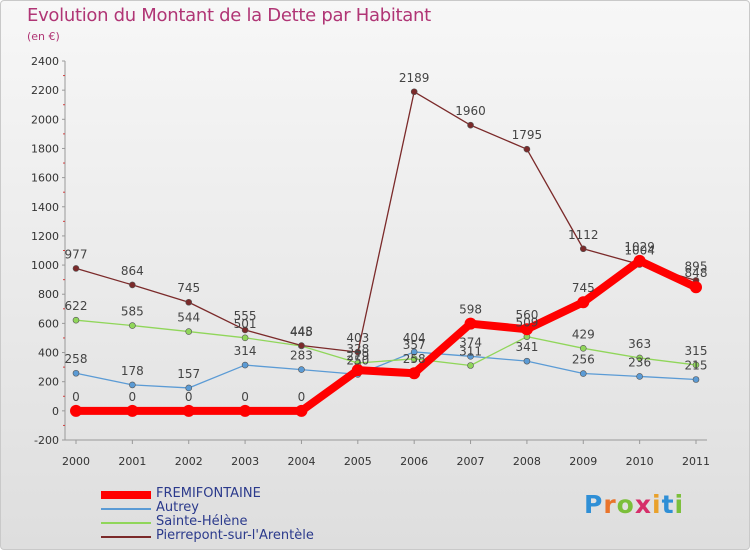 The width and height of the screenshot is (750, 550). Describe the element at coordinates (526, 315) in the screenshot. I see `data-label: 560` at that location.